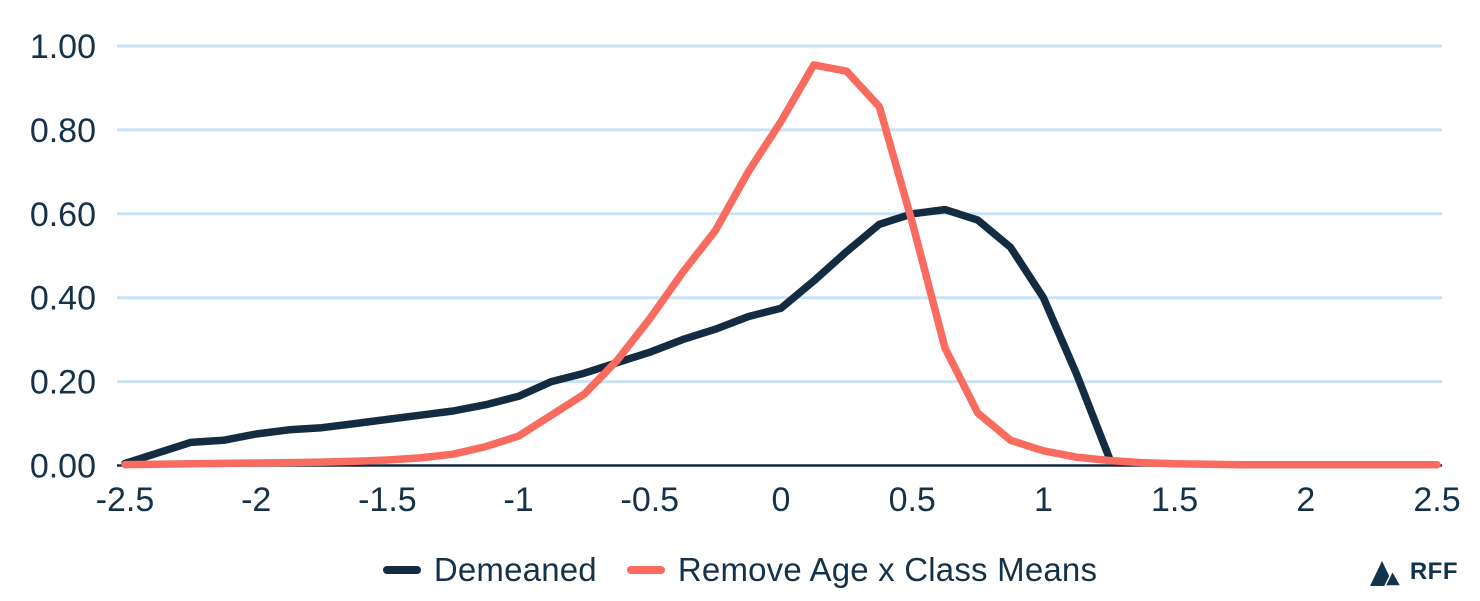 The height and width of the screenshot is (601, 1480). I want to click on y-tick-label: 0.40, so click(63, 299).